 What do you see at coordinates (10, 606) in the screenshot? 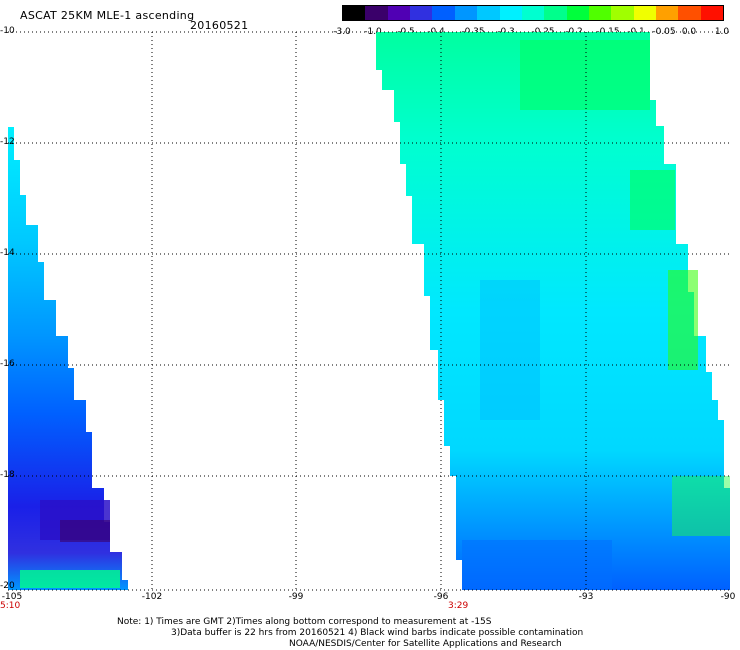
I see `time-label: 5:10` at bounding box center [10, 606].